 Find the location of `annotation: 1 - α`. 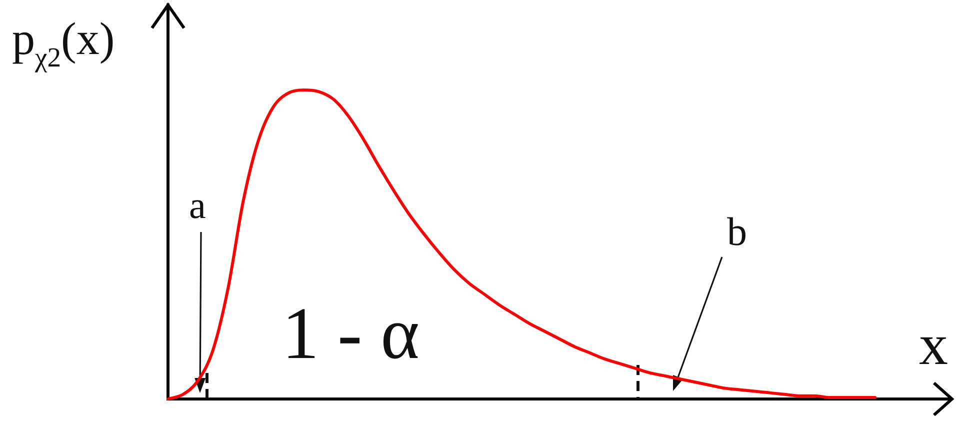

annotation: 1 - α is located at coordinates (351, 334).